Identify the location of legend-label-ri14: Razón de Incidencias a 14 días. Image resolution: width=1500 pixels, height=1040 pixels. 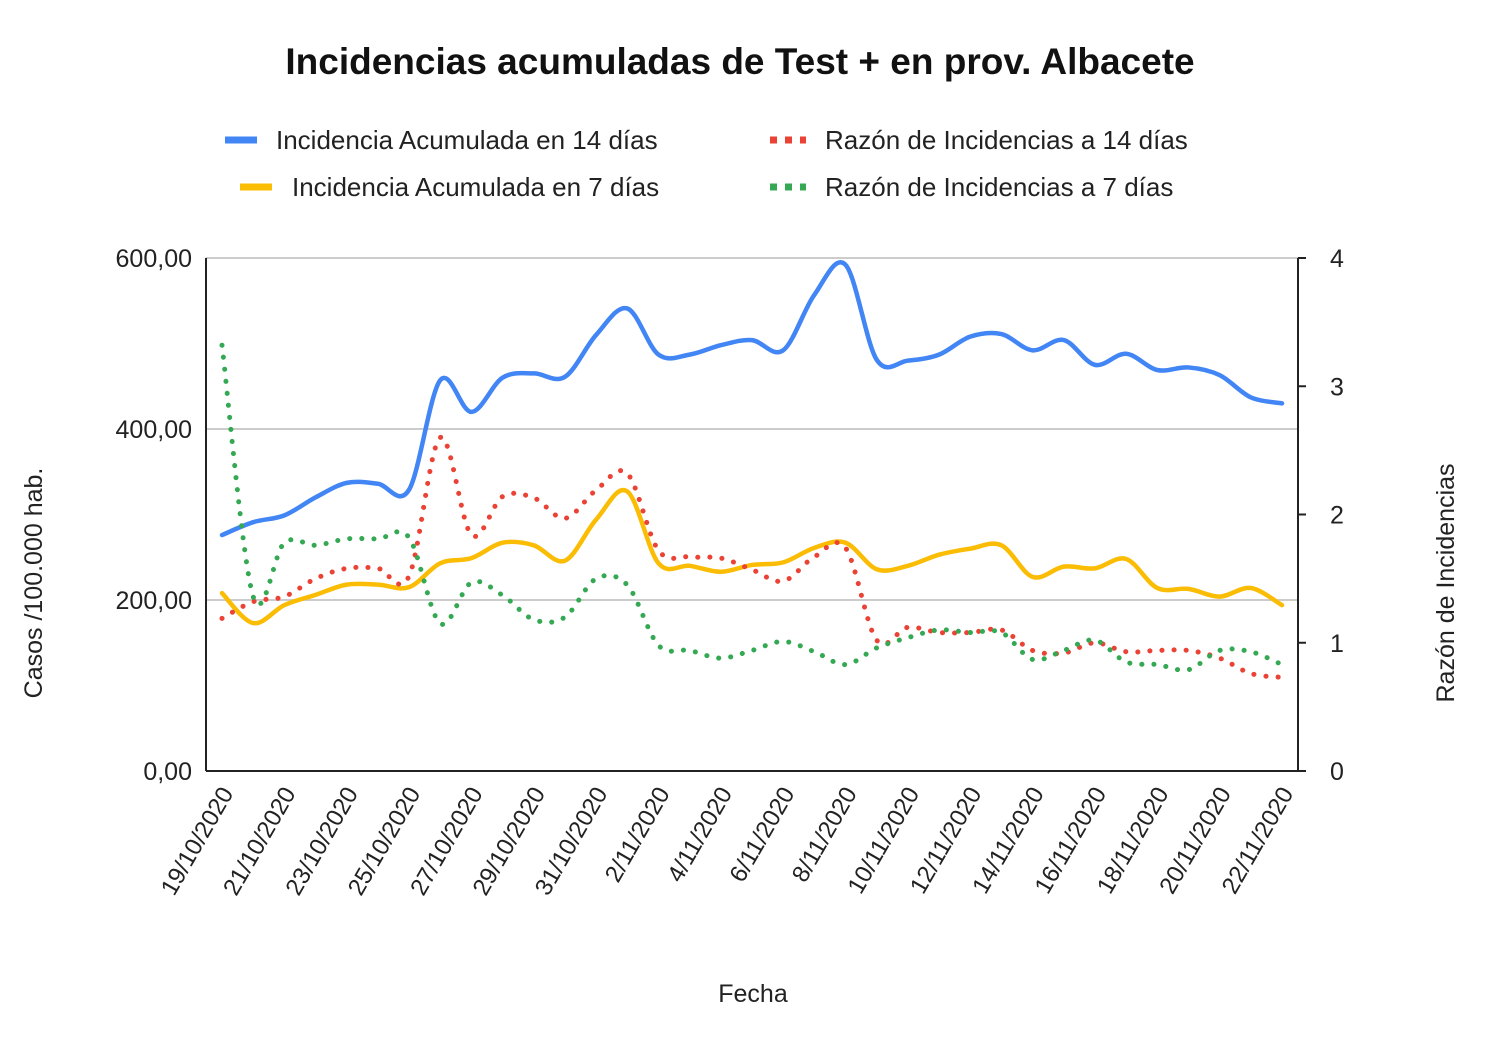
(1006, 140).